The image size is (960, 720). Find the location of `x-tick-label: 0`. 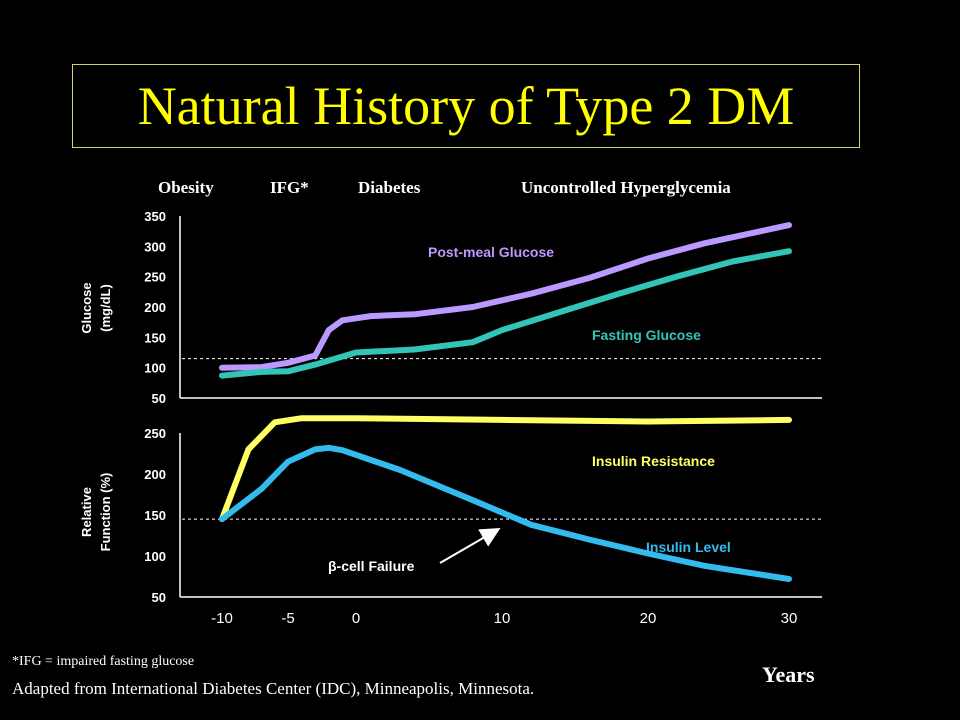

x-tick-label: 0 is located at coordinates (356, 618).